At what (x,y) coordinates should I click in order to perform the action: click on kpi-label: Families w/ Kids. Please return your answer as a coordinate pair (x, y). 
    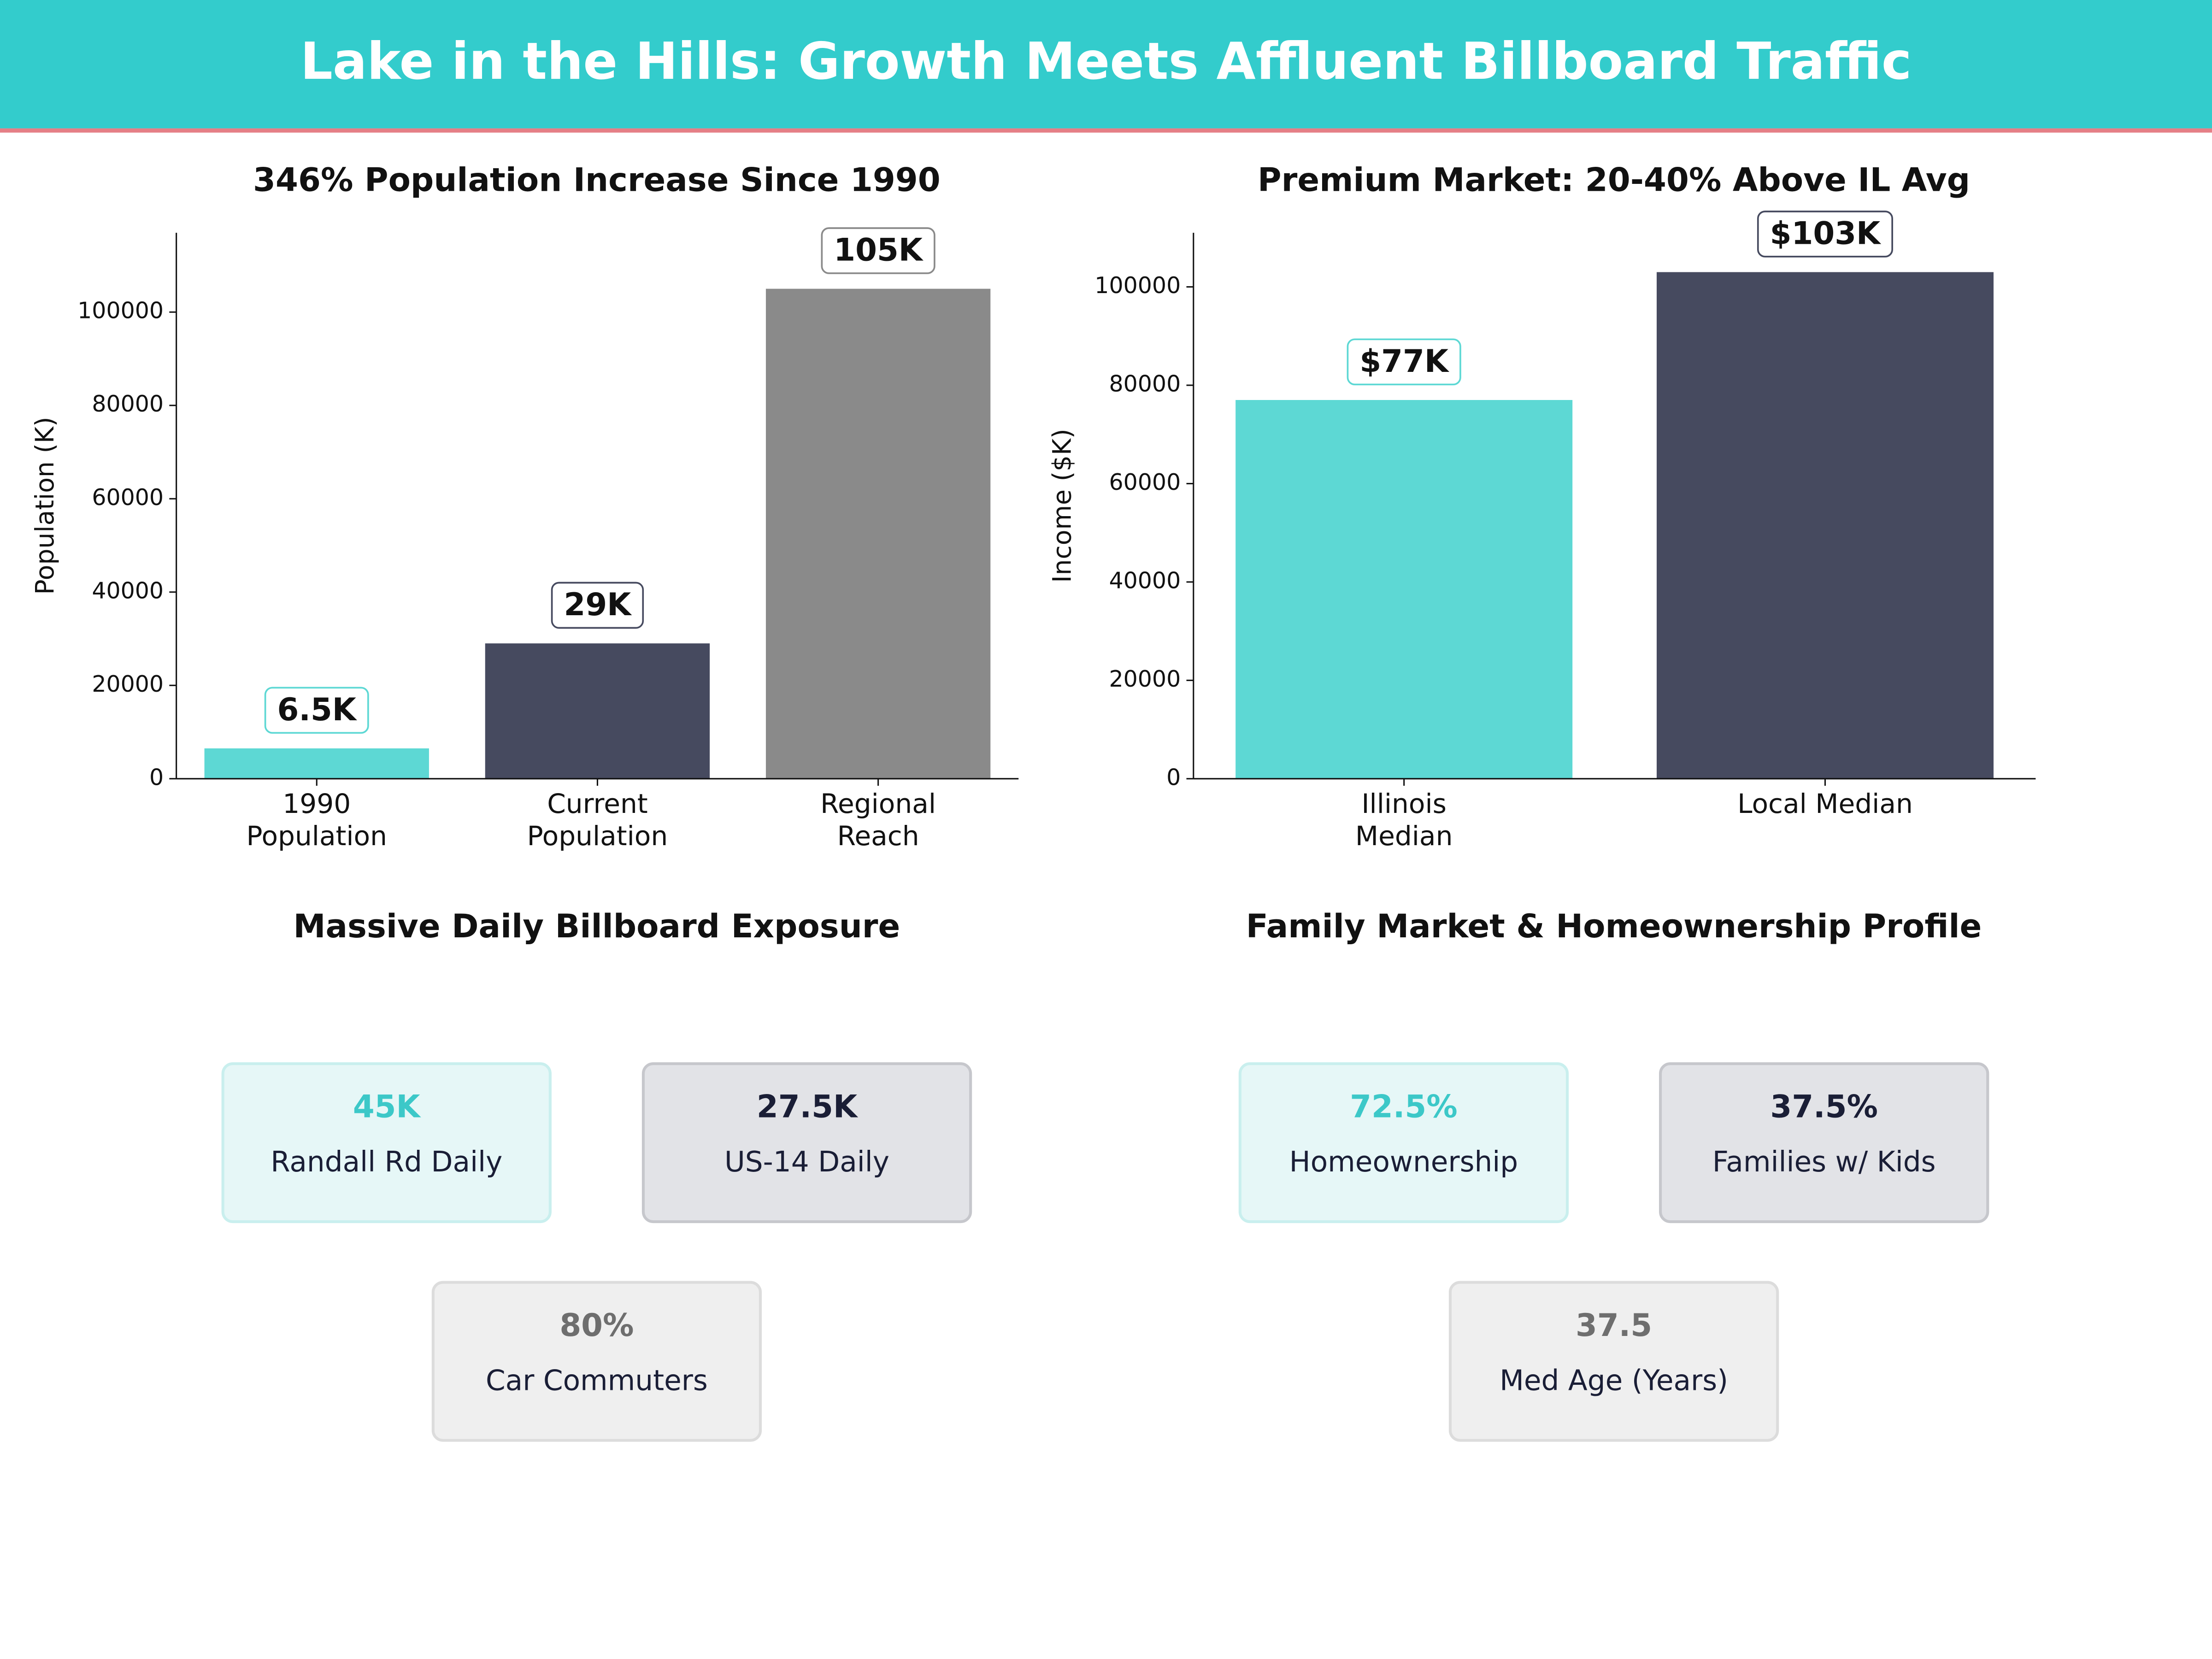
    Looking at the image, I should click on (1824, 1162).